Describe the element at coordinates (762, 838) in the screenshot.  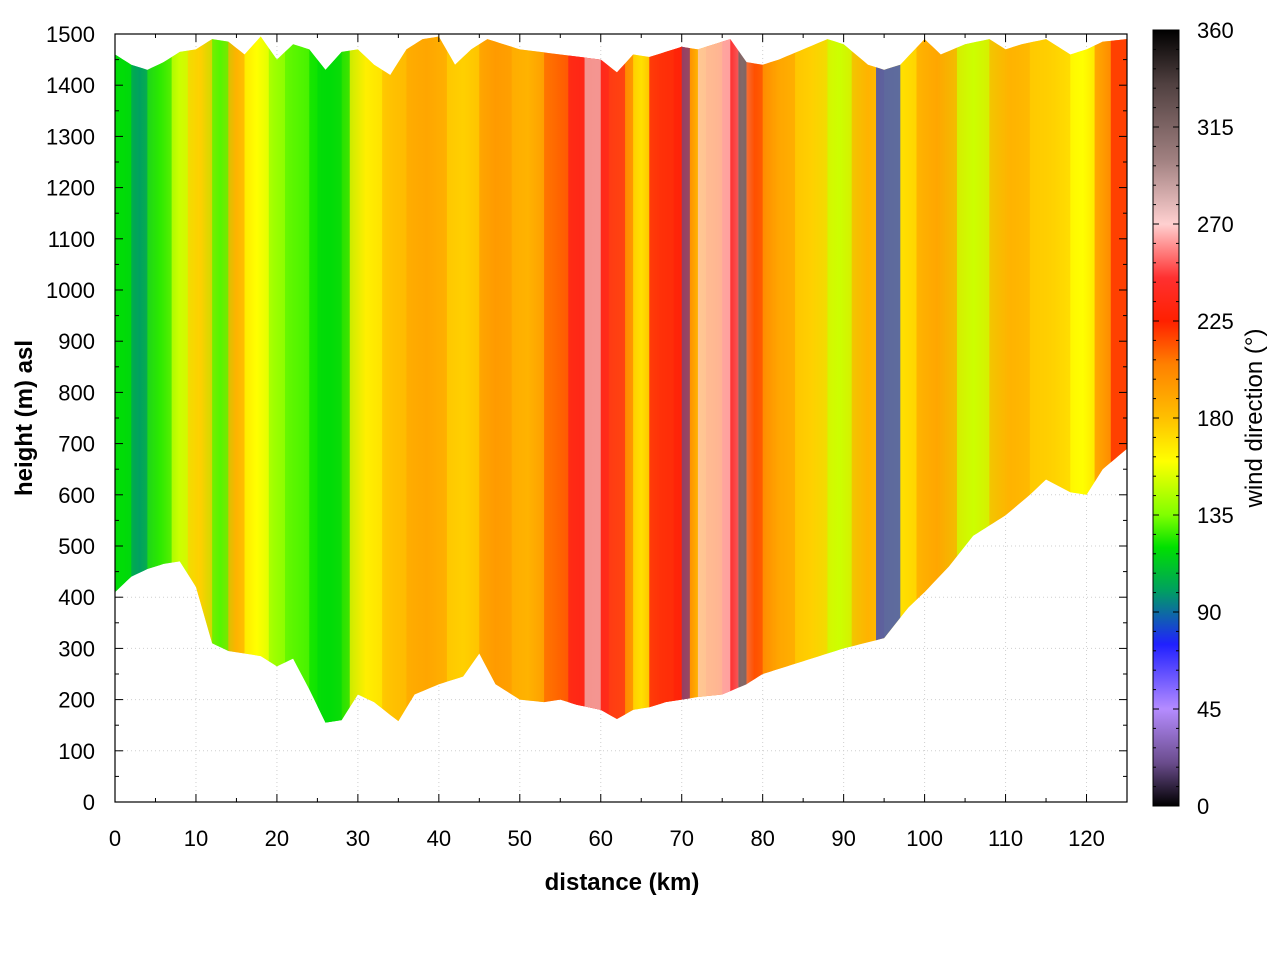
I see `x-tick-label: 80` at that location.